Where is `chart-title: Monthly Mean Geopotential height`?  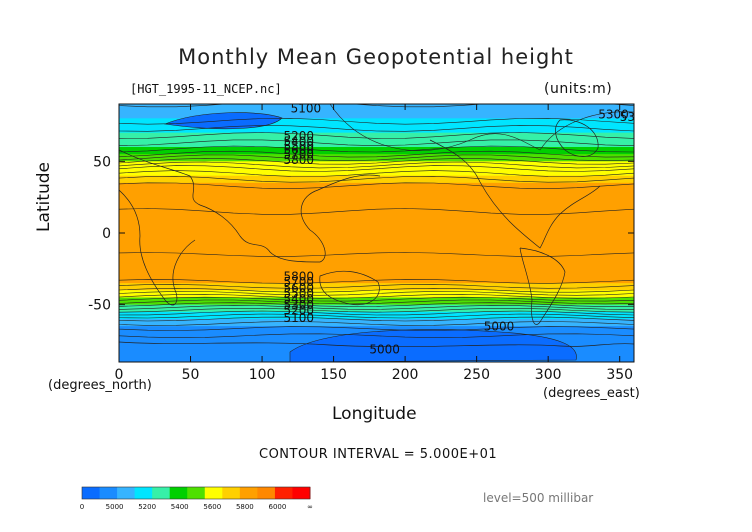 chart-title: Monthly Mean Geopotential height is located at coordinates (376, 57).